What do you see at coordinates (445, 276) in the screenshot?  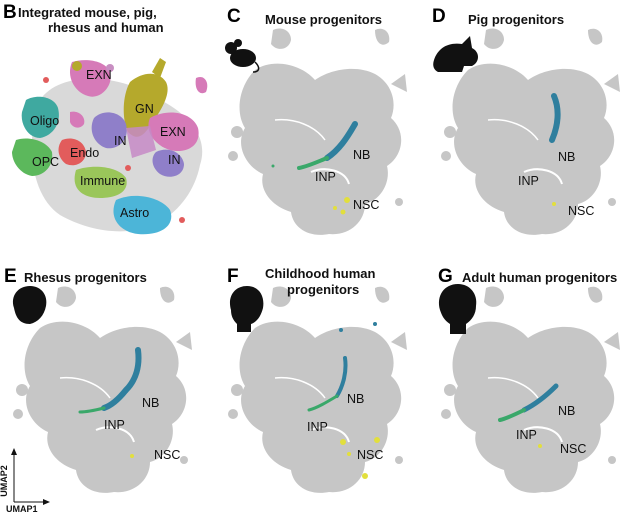 I see `panel-letter-g: G` at bounding box center [445, 276].